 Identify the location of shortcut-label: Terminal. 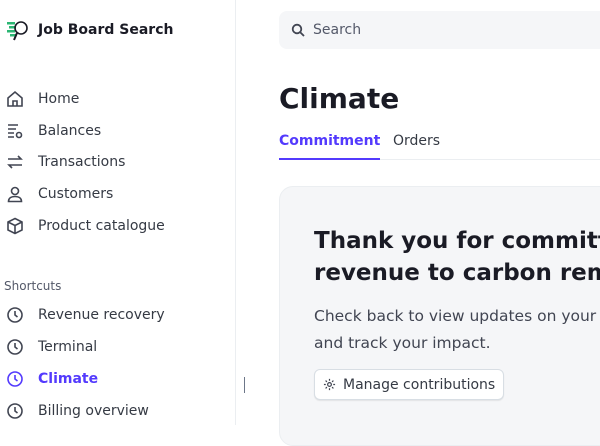
(68, 347).